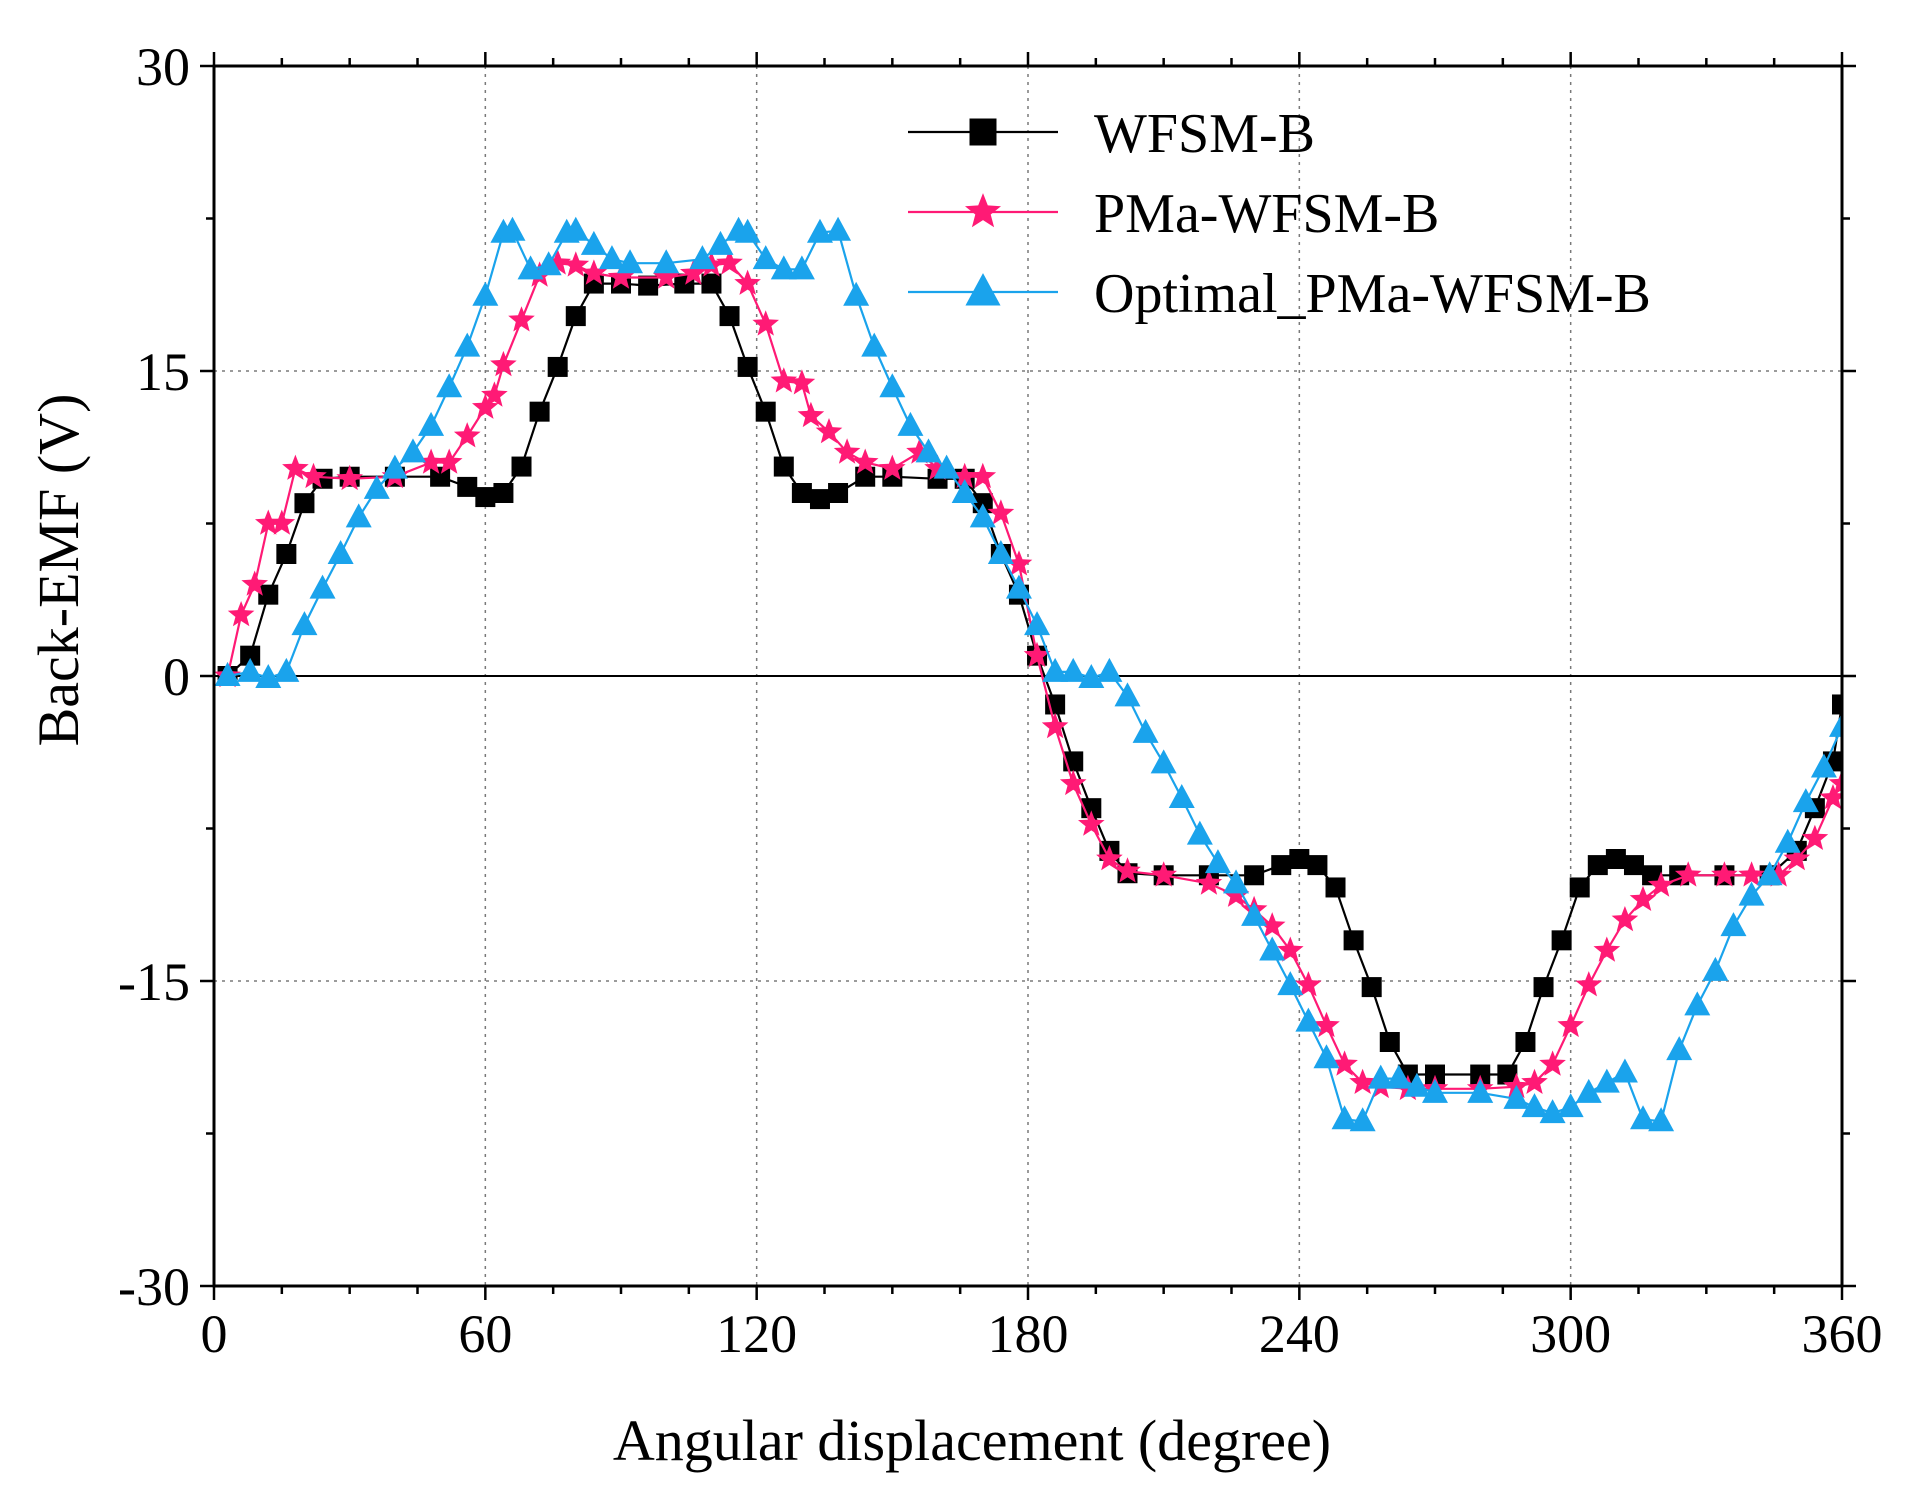 The width and height of the screenshot is (1920, 1492). I want to click on x-tick-label: 180, so click(1028, 1334).